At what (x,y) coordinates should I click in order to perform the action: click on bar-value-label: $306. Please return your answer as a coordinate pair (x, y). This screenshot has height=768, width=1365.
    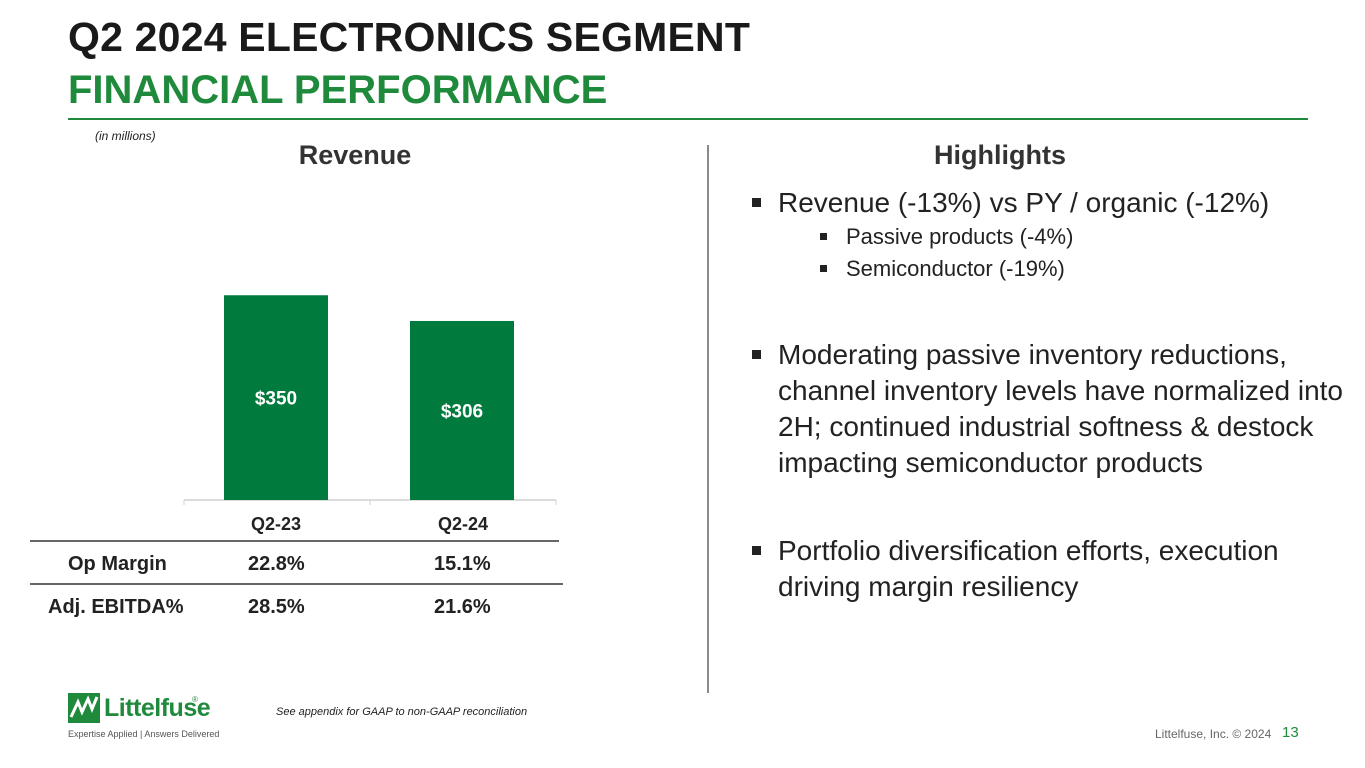
    Looking at the image, I should click on (462, 411).